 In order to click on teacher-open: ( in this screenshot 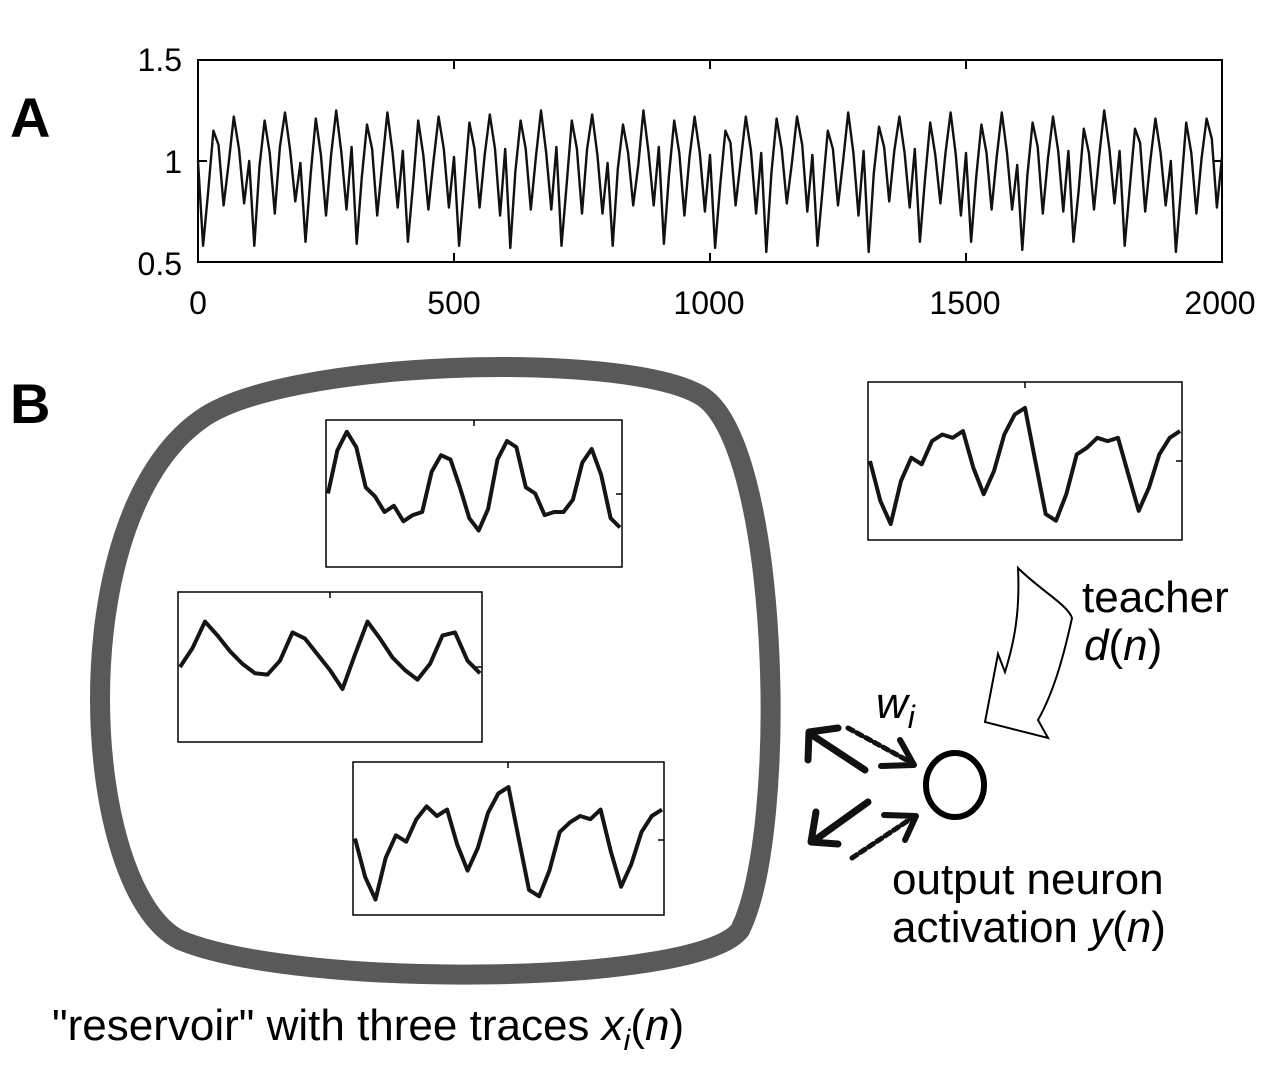, I will do `click(1116, 645)`.